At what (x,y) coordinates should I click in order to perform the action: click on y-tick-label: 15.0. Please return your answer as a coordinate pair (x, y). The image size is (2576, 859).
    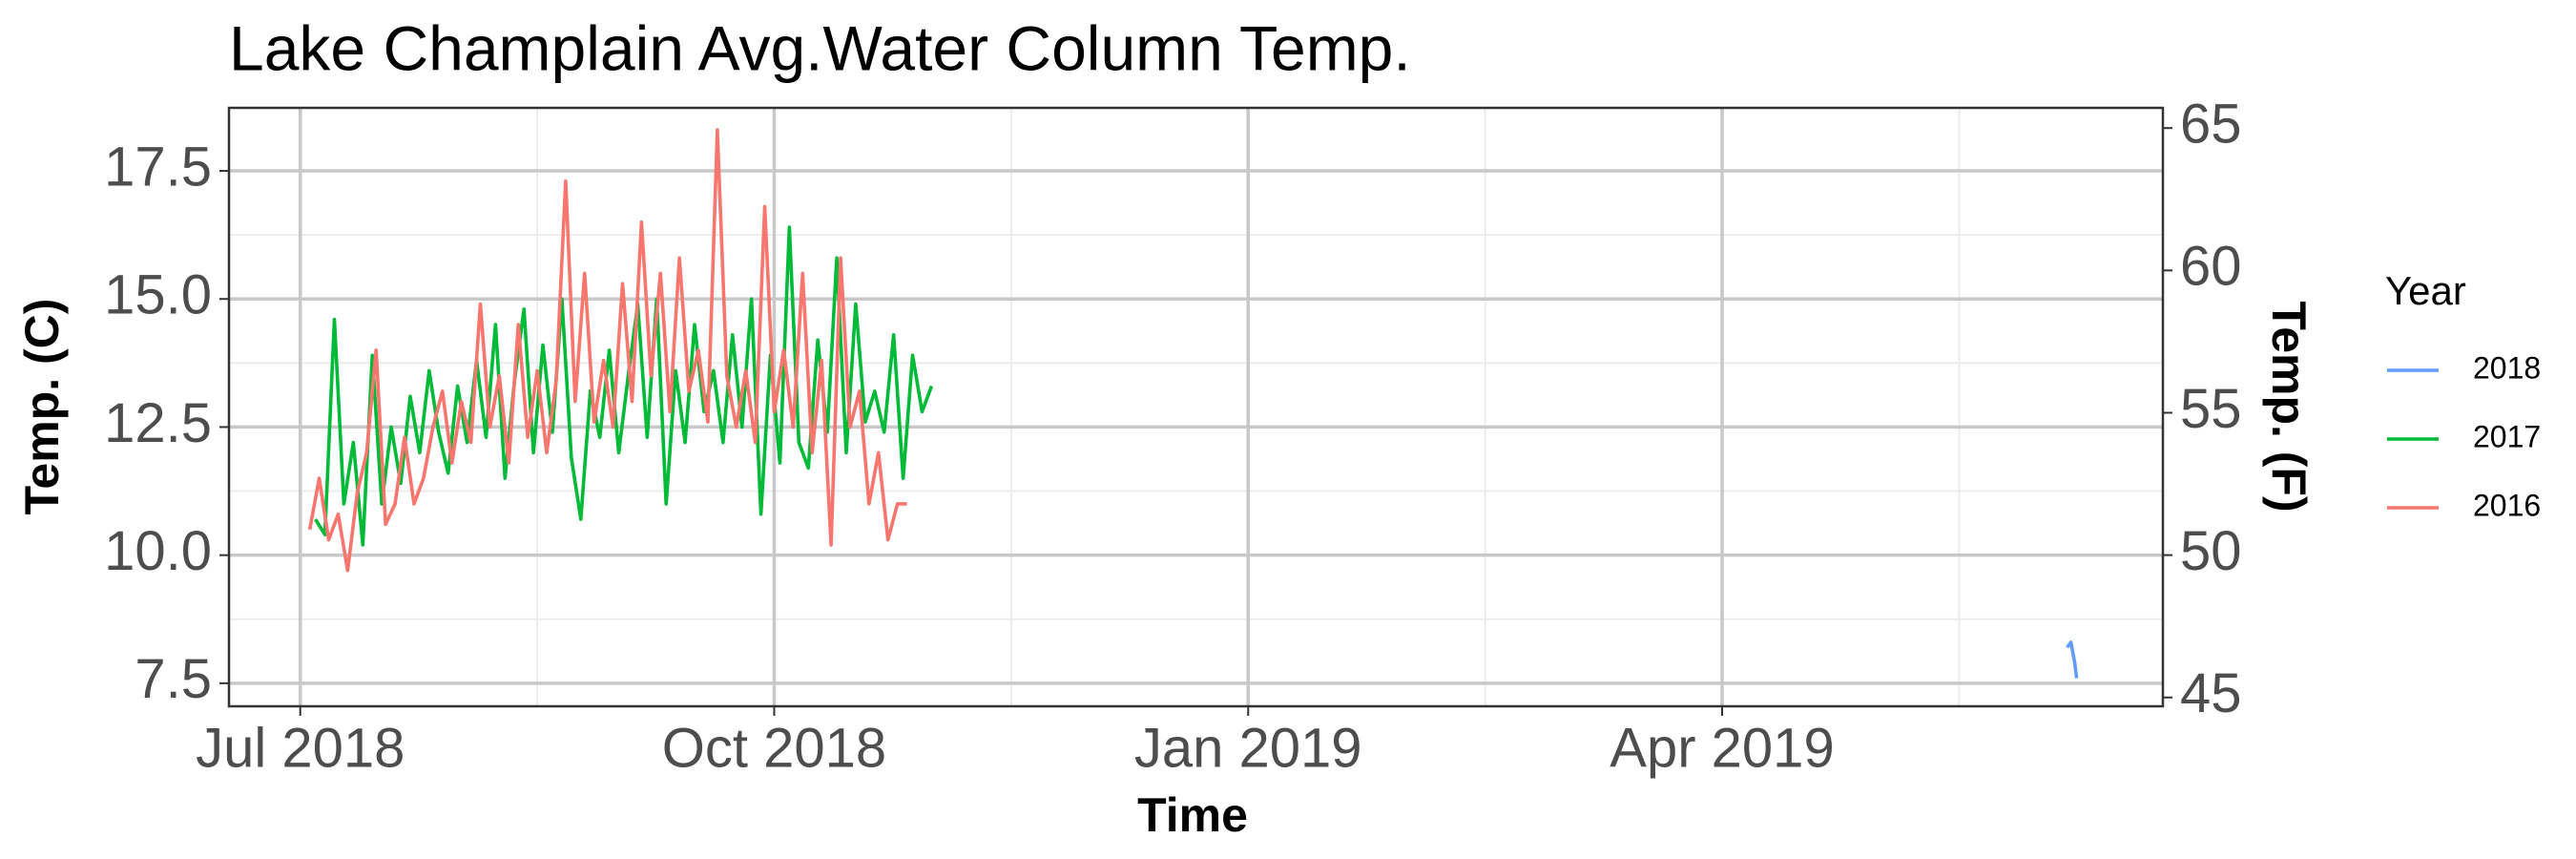
    Looking at the image, I should click on (158, 295).